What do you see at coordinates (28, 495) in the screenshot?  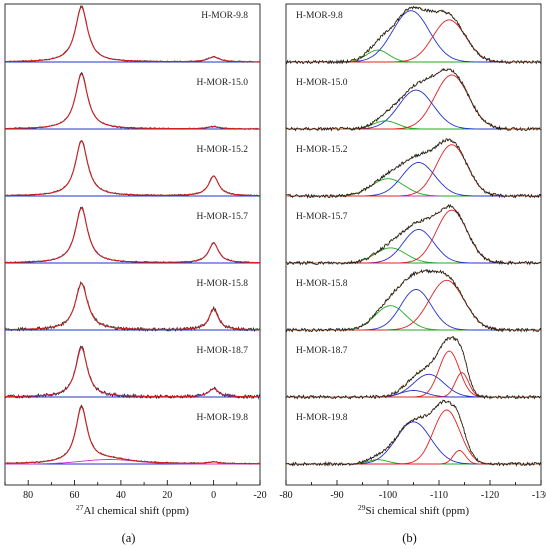 I see `x-tick-label: 80` at bounding box center [28, 495].